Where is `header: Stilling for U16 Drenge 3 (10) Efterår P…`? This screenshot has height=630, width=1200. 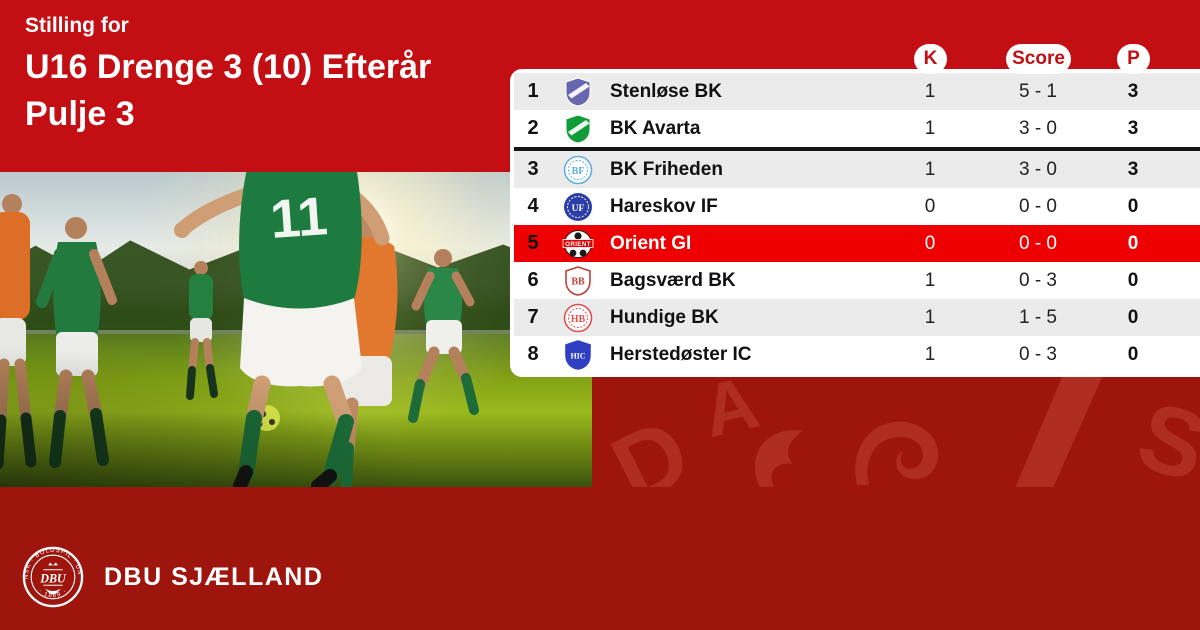
header: Stilling for U16 Drenge 3 (10) Efterår P… is located at coordinates (228, 76).